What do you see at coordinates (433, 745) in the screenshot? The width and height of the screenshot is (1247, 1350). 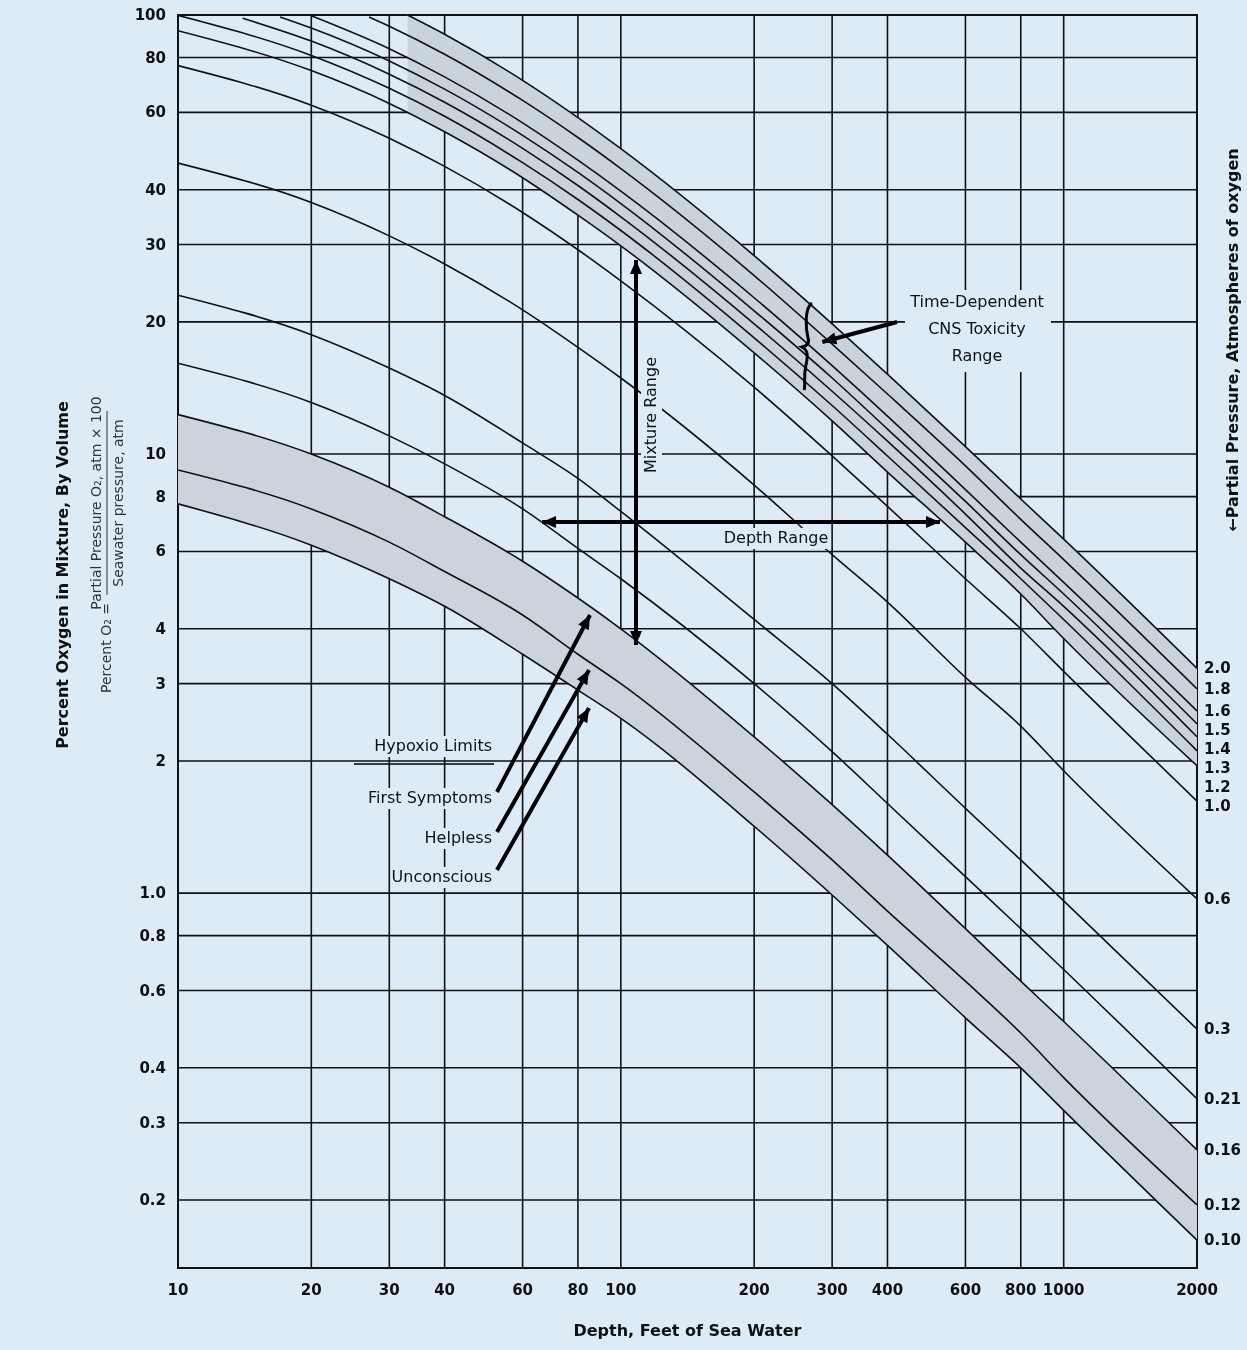 I see `annotation: Hypoxio Limits` at bounding box center [433, 745].